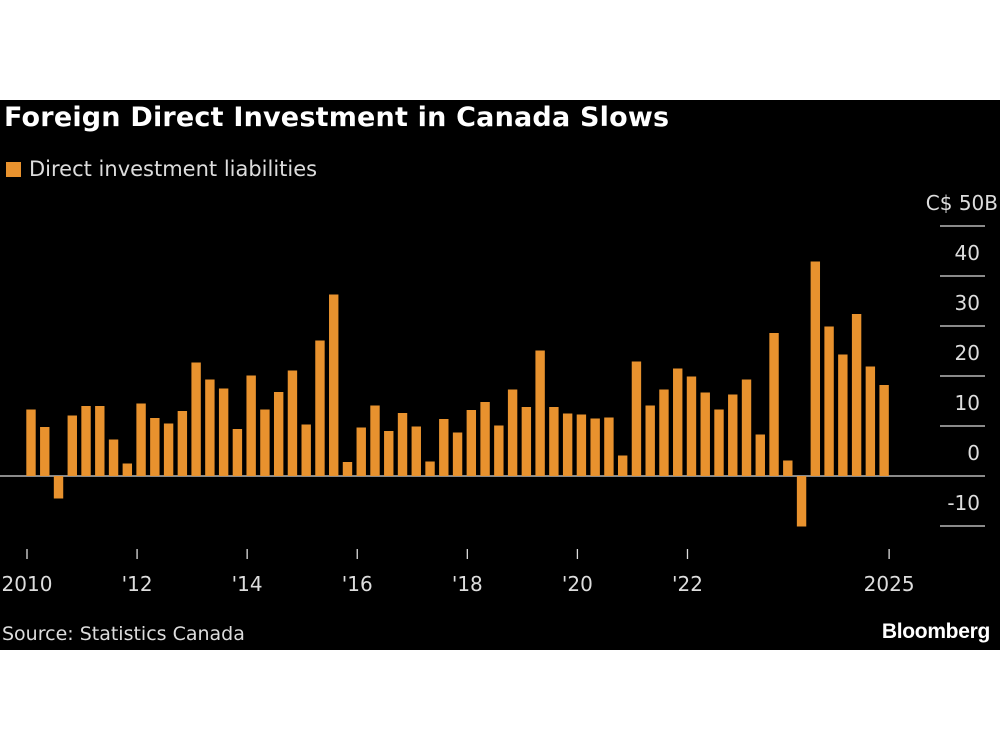 The height and width of the screenshot is (750, 1000). What do you see at coordinates (113, 457) in the screenshot?
I see `bar-2011-q3` at bounding box center [113, 457].